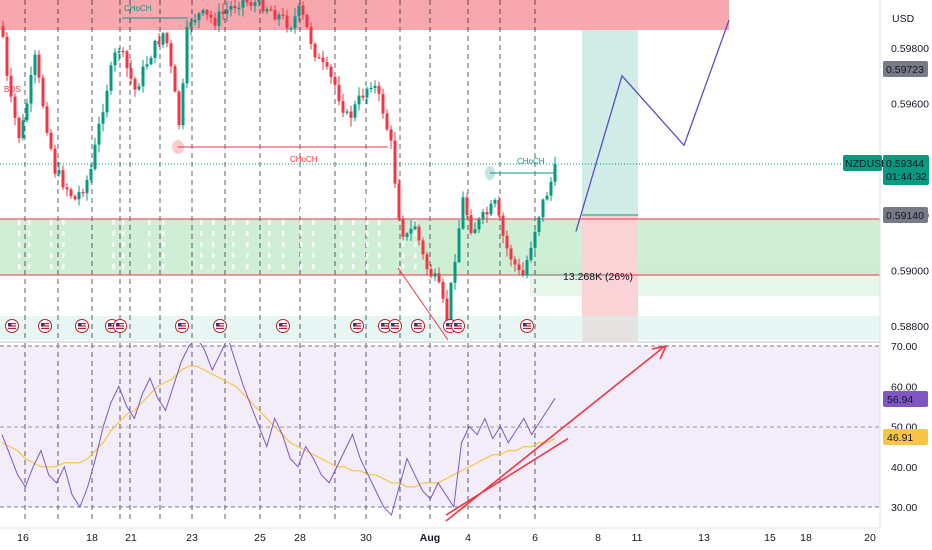 The height and width of the screenshot is (550, 932). I want to click on svg-text: 0.59723, so click(905, 70).